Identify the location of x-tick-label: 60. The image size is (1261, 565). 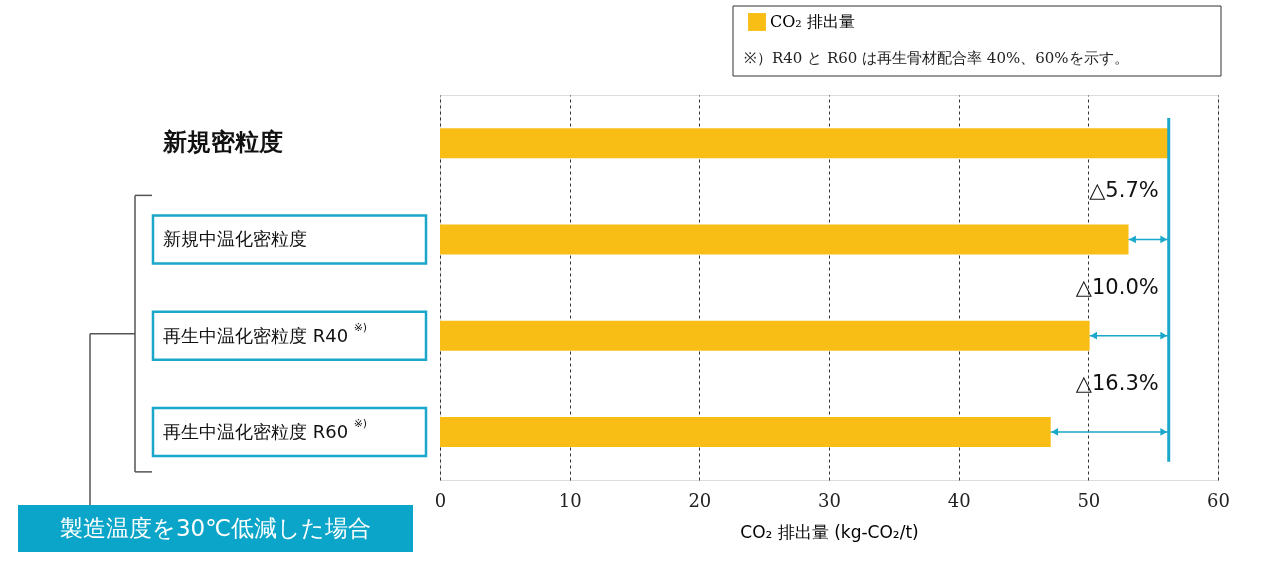
(1218, 500).